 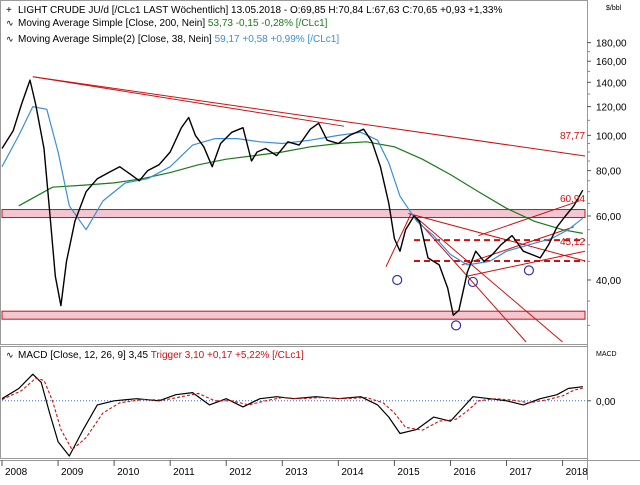 What do you see at coordinates (572, 242) in the screenshot?
I see `level-label-low: 45,12` at bounding box center [572, 242].